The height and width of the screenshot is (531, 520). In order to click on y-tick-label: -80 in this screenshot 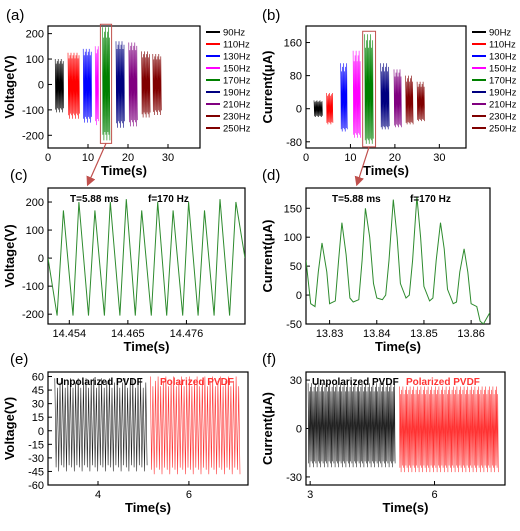, I will do `click(294, 143)`.